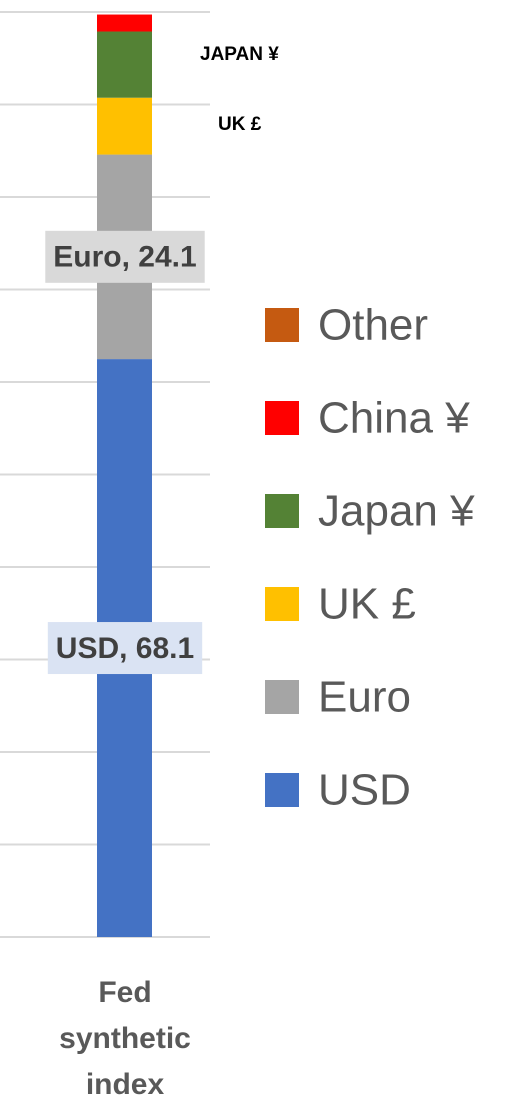 This screenshot has height=1117, width=526. Describe the element at coordinates (240, 124) in the screenshot. I see `annotation: UK £` at that location.